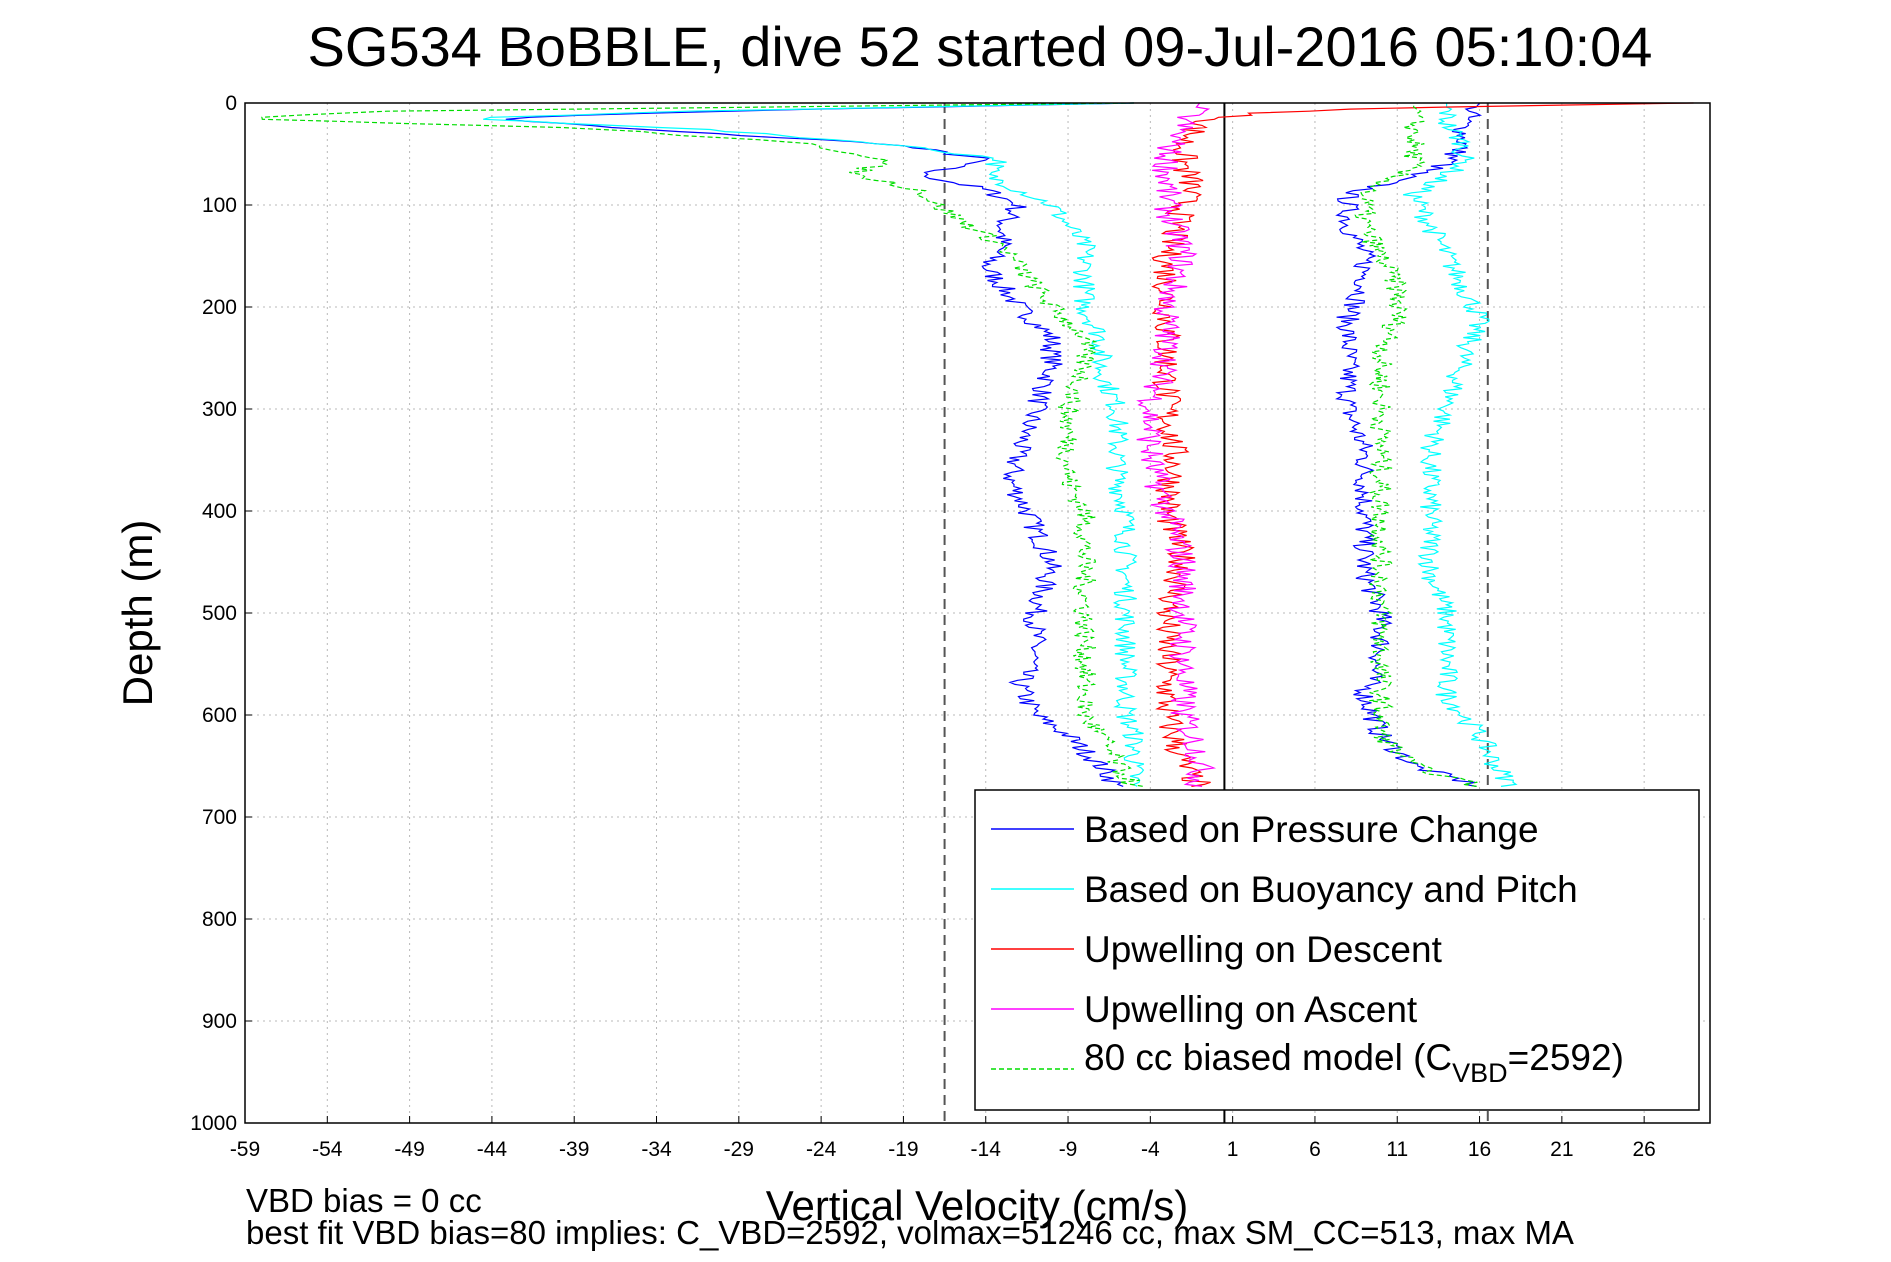 The width and height of the screenshot is (1891, 1262). What do you see at coordinates (986, 1149) in the screenshot?
I see `x-tick-label: -14` at bounding box center [986, 1149].